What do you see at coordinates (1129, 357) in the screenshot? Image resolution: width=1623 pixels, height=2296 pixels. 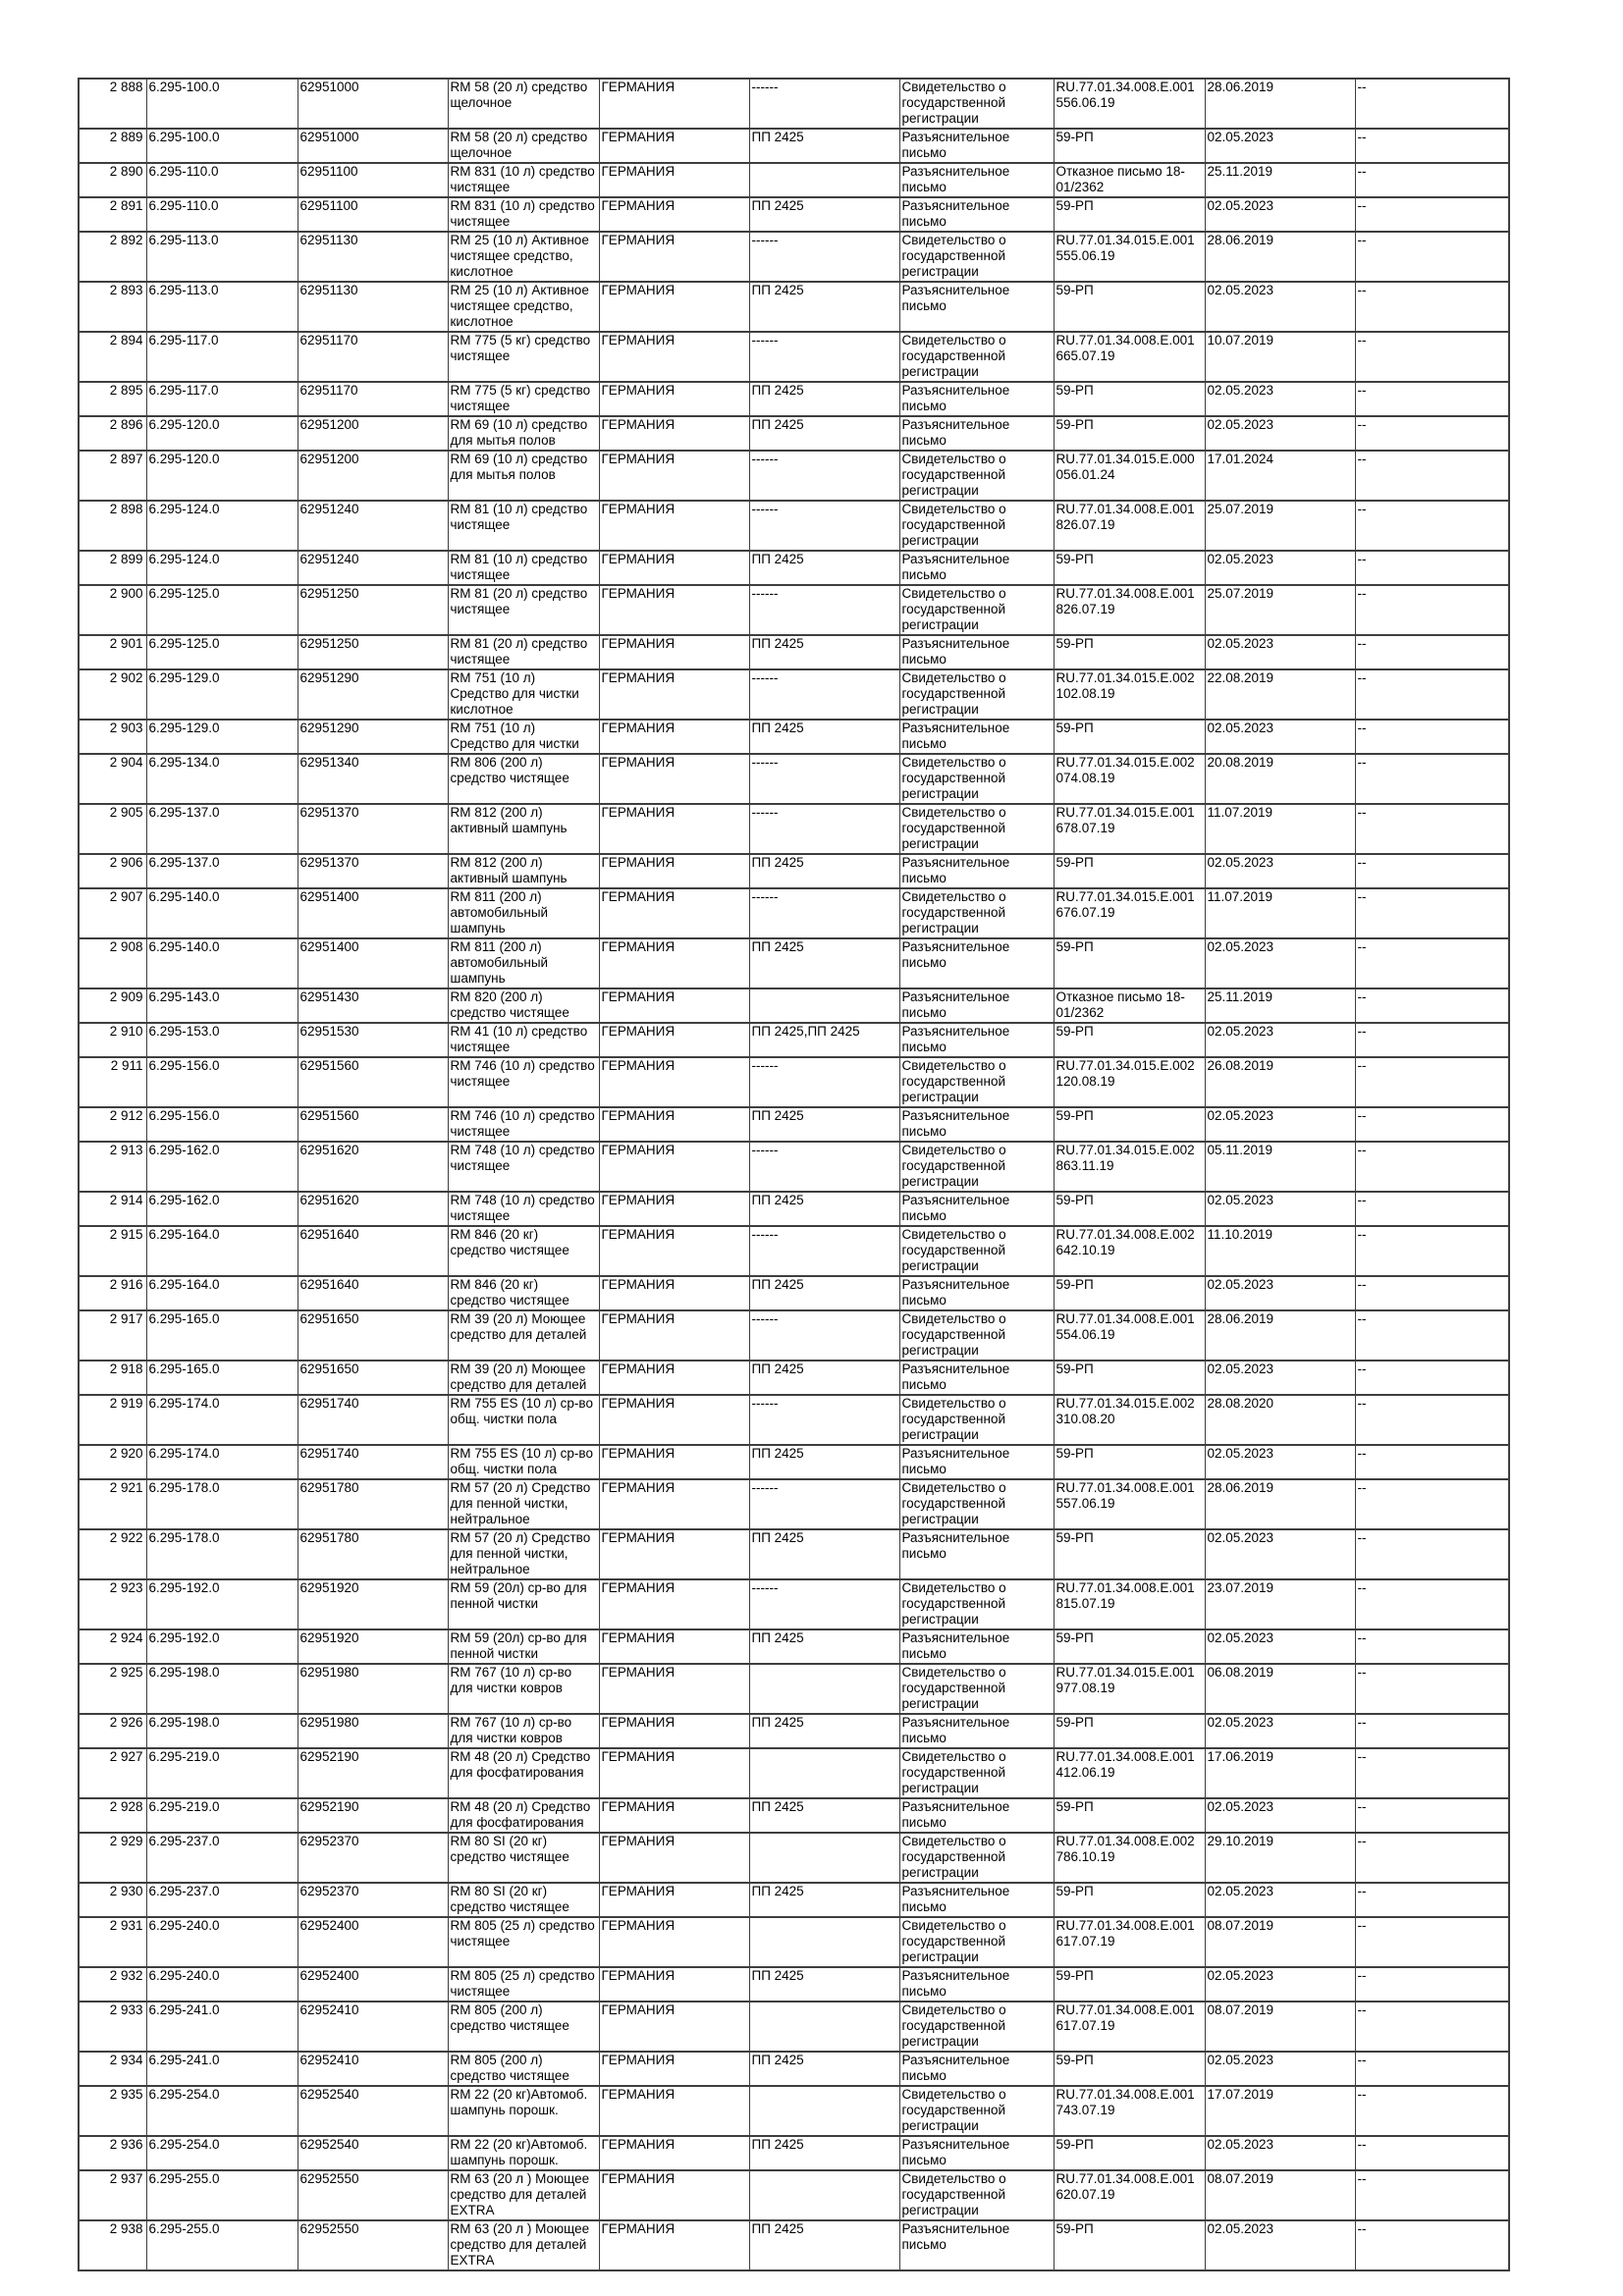 I see `cell-document-number: RU.77.01.34.008.E.001 665.07.19` at bounding box center [1129, 357].